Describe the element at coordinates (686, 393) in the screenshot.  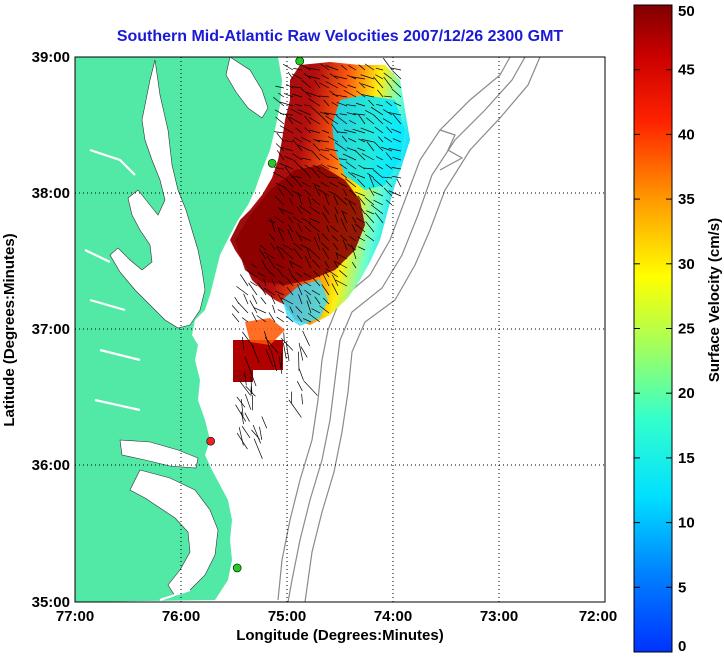
I see `colorbar-tick-label: 20` at that location.